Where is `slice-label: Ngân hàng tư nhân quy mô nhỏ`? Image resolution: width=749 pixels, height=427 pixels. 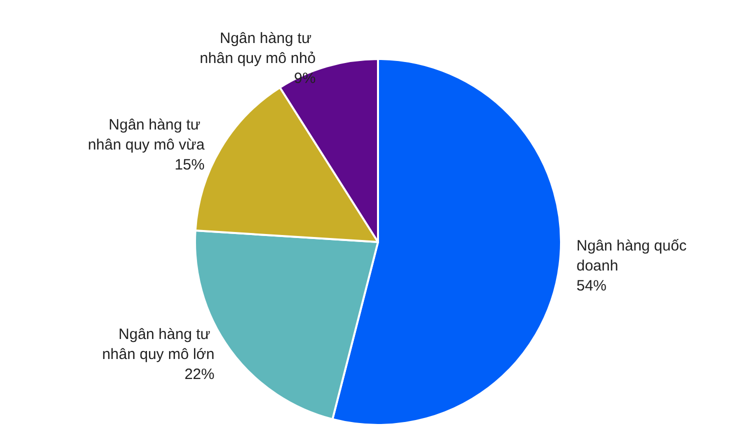
slice-label: Ngân hàng tư nhân quy mô nhỏ is located at coordinates (258, 49).